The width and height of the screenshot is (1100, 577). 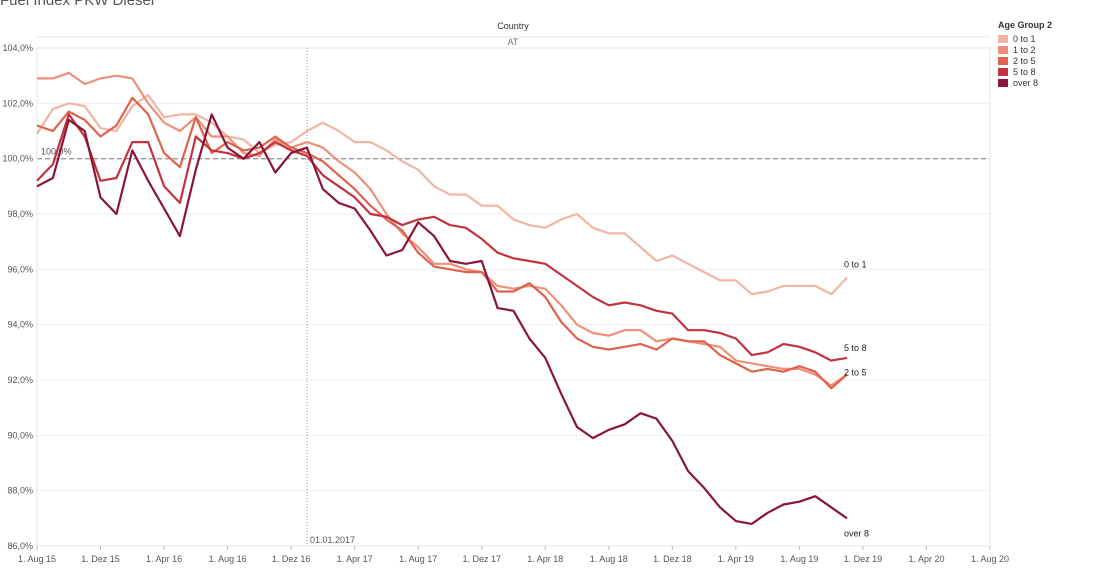 I want to click on legend-item: 2 to 5, so click(x=1025, y=60).